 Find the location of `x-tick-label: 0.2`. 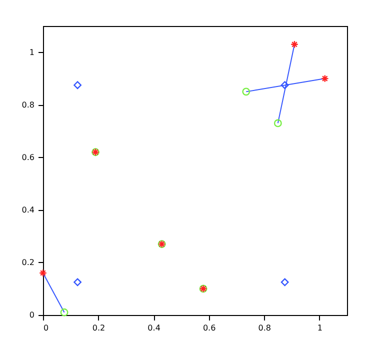

x-tick-label: 0.2 is located at coordinates (99, 328).